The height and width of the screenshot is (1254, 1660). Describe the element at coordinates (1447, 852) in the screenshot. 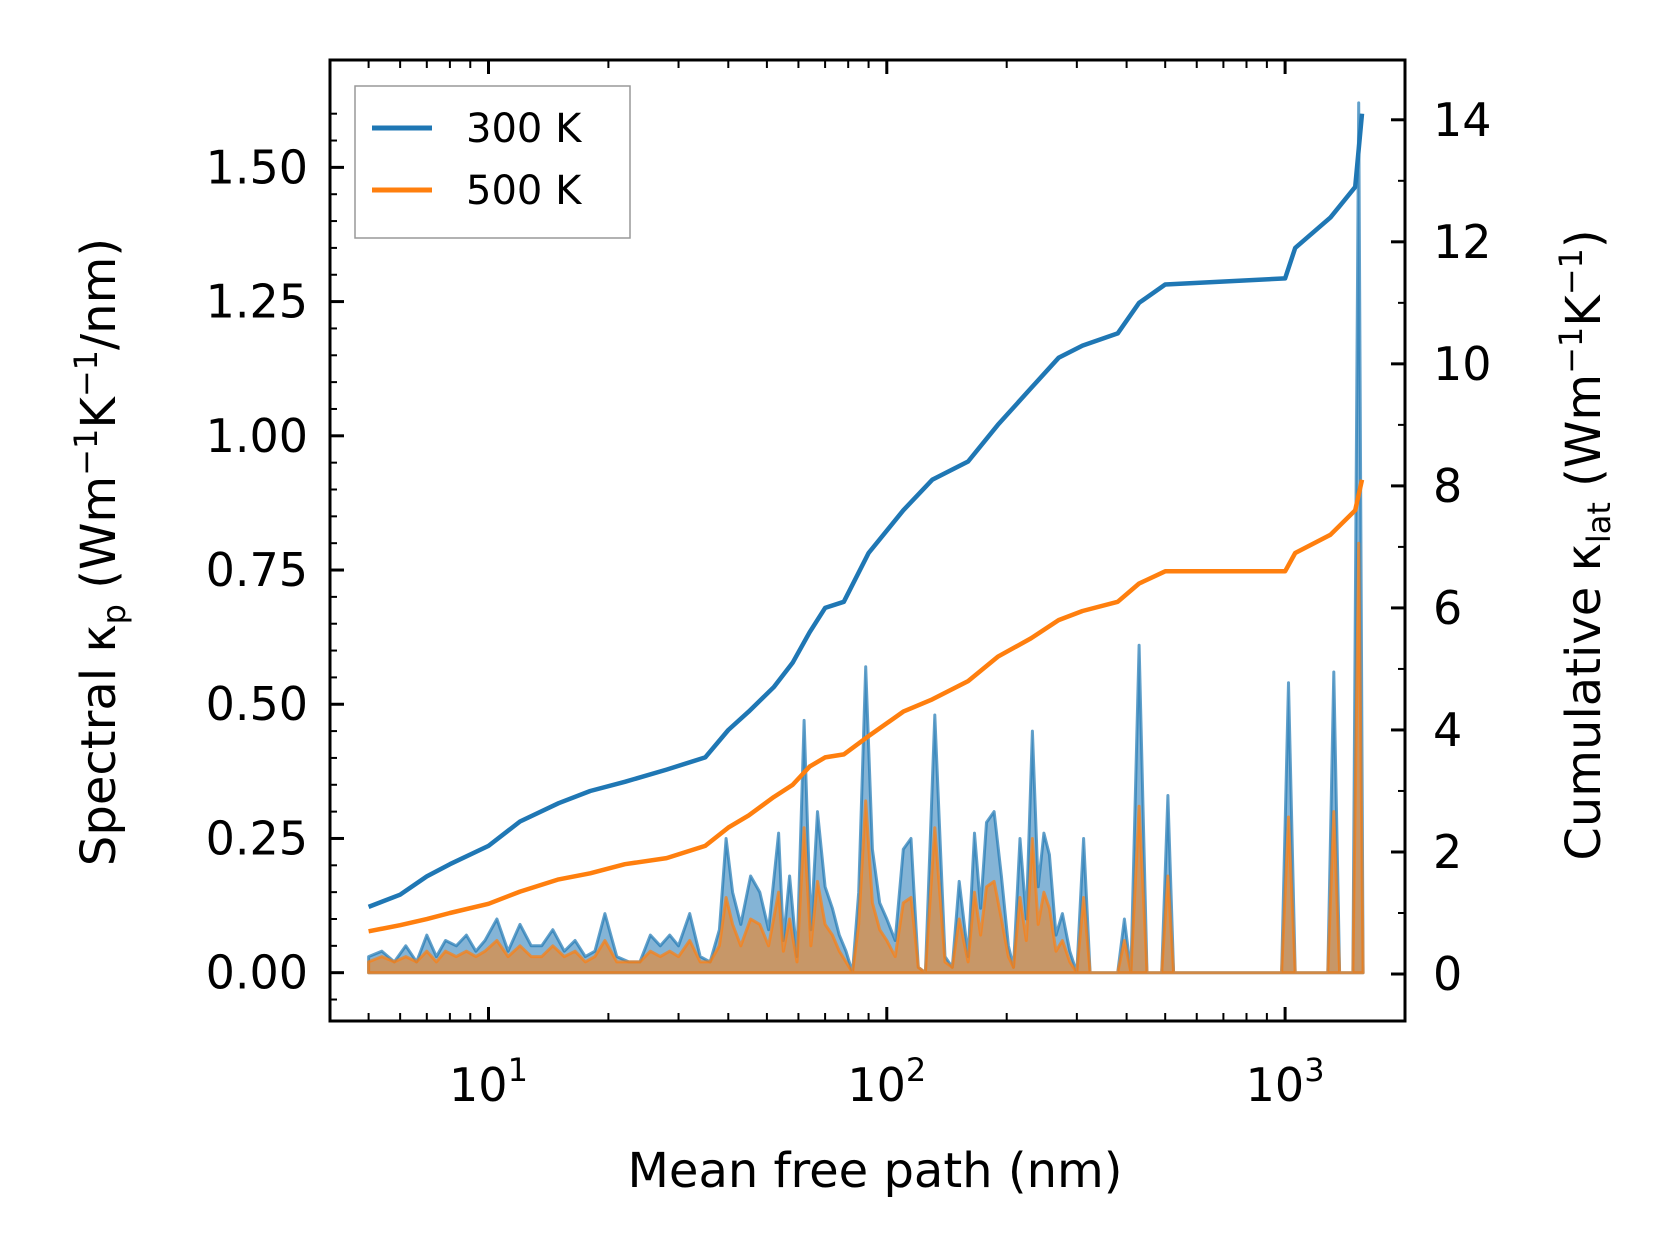

I see `right-tick-label: 2` at that location.